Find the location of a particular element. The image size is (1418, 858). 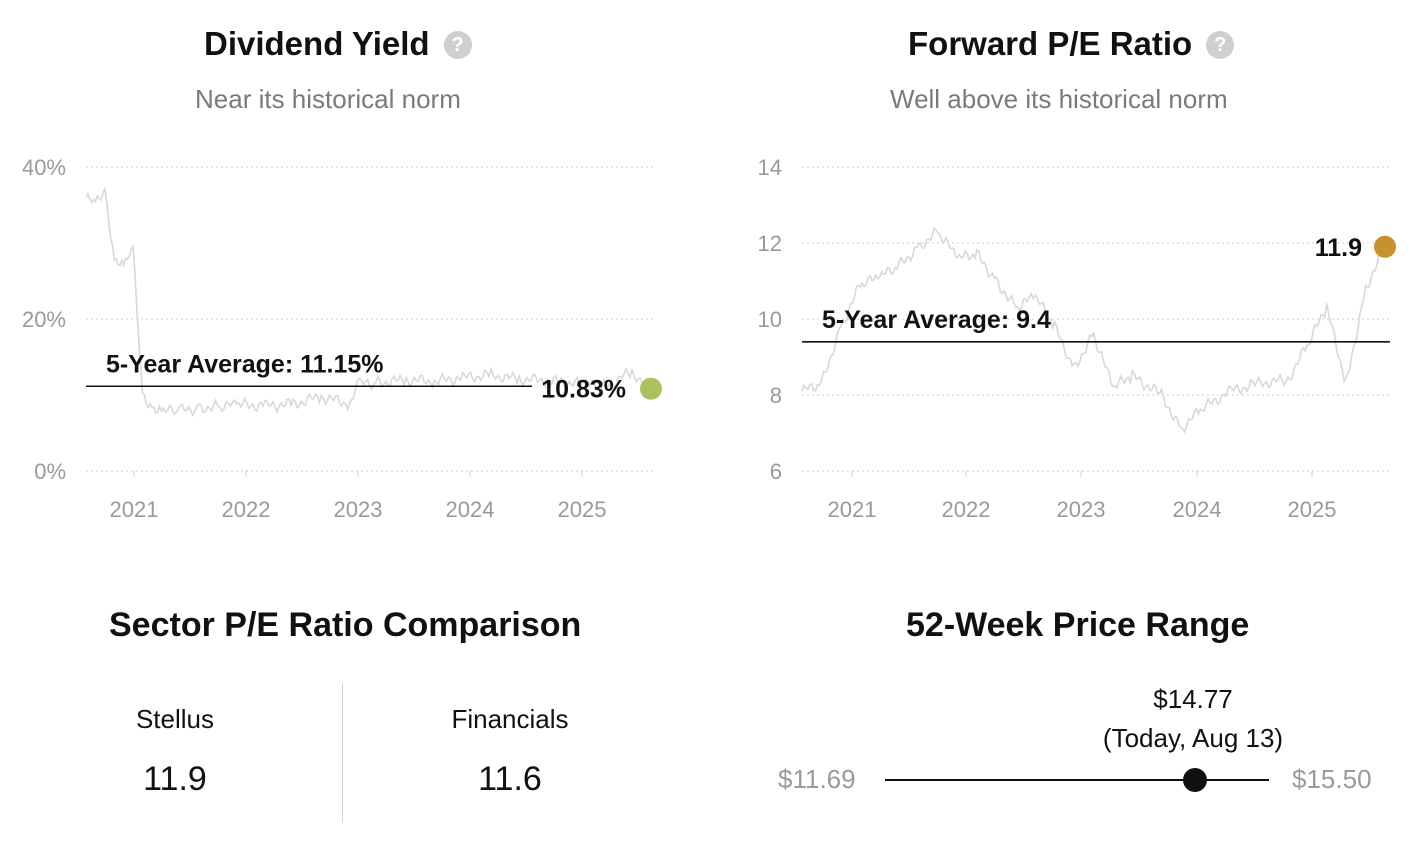

dividend-yield-title-text: Dividend Yield is located at coordinates (317, 43).